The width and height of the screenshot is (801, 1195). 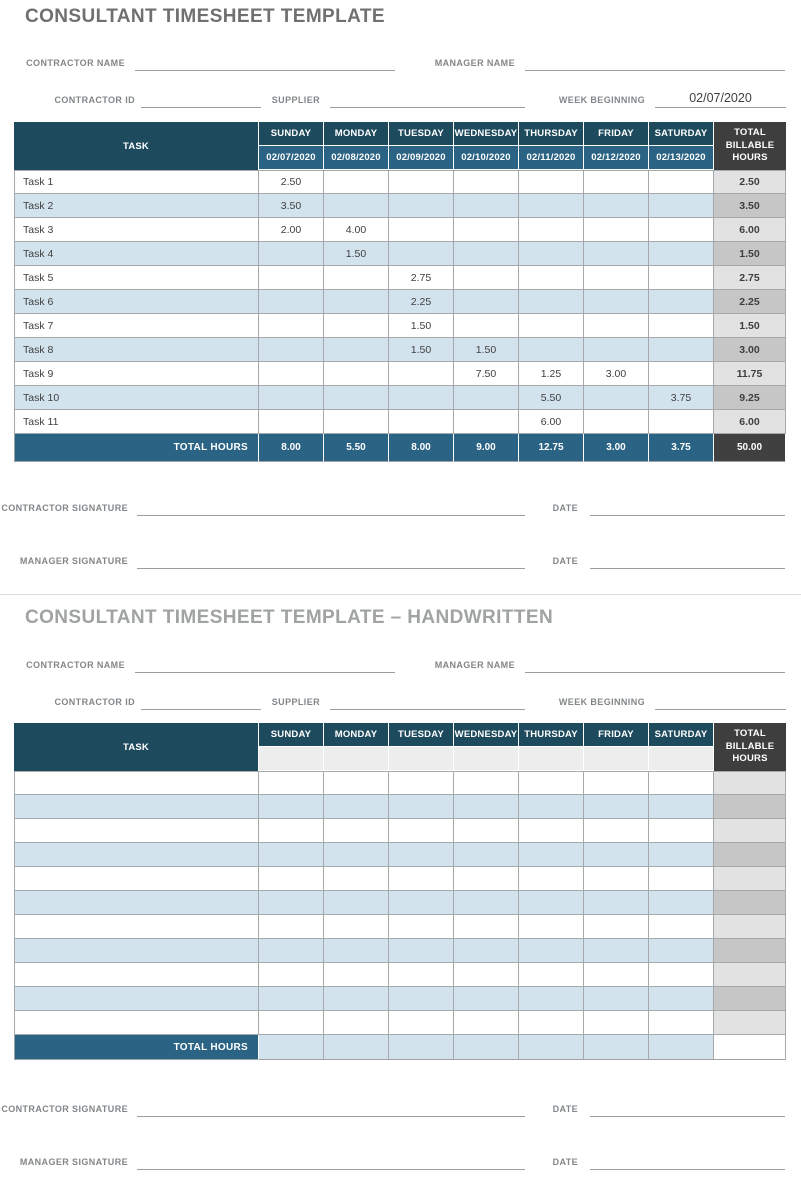 I want to click on hours-cell: 7.50, so click(x=486, y=374).